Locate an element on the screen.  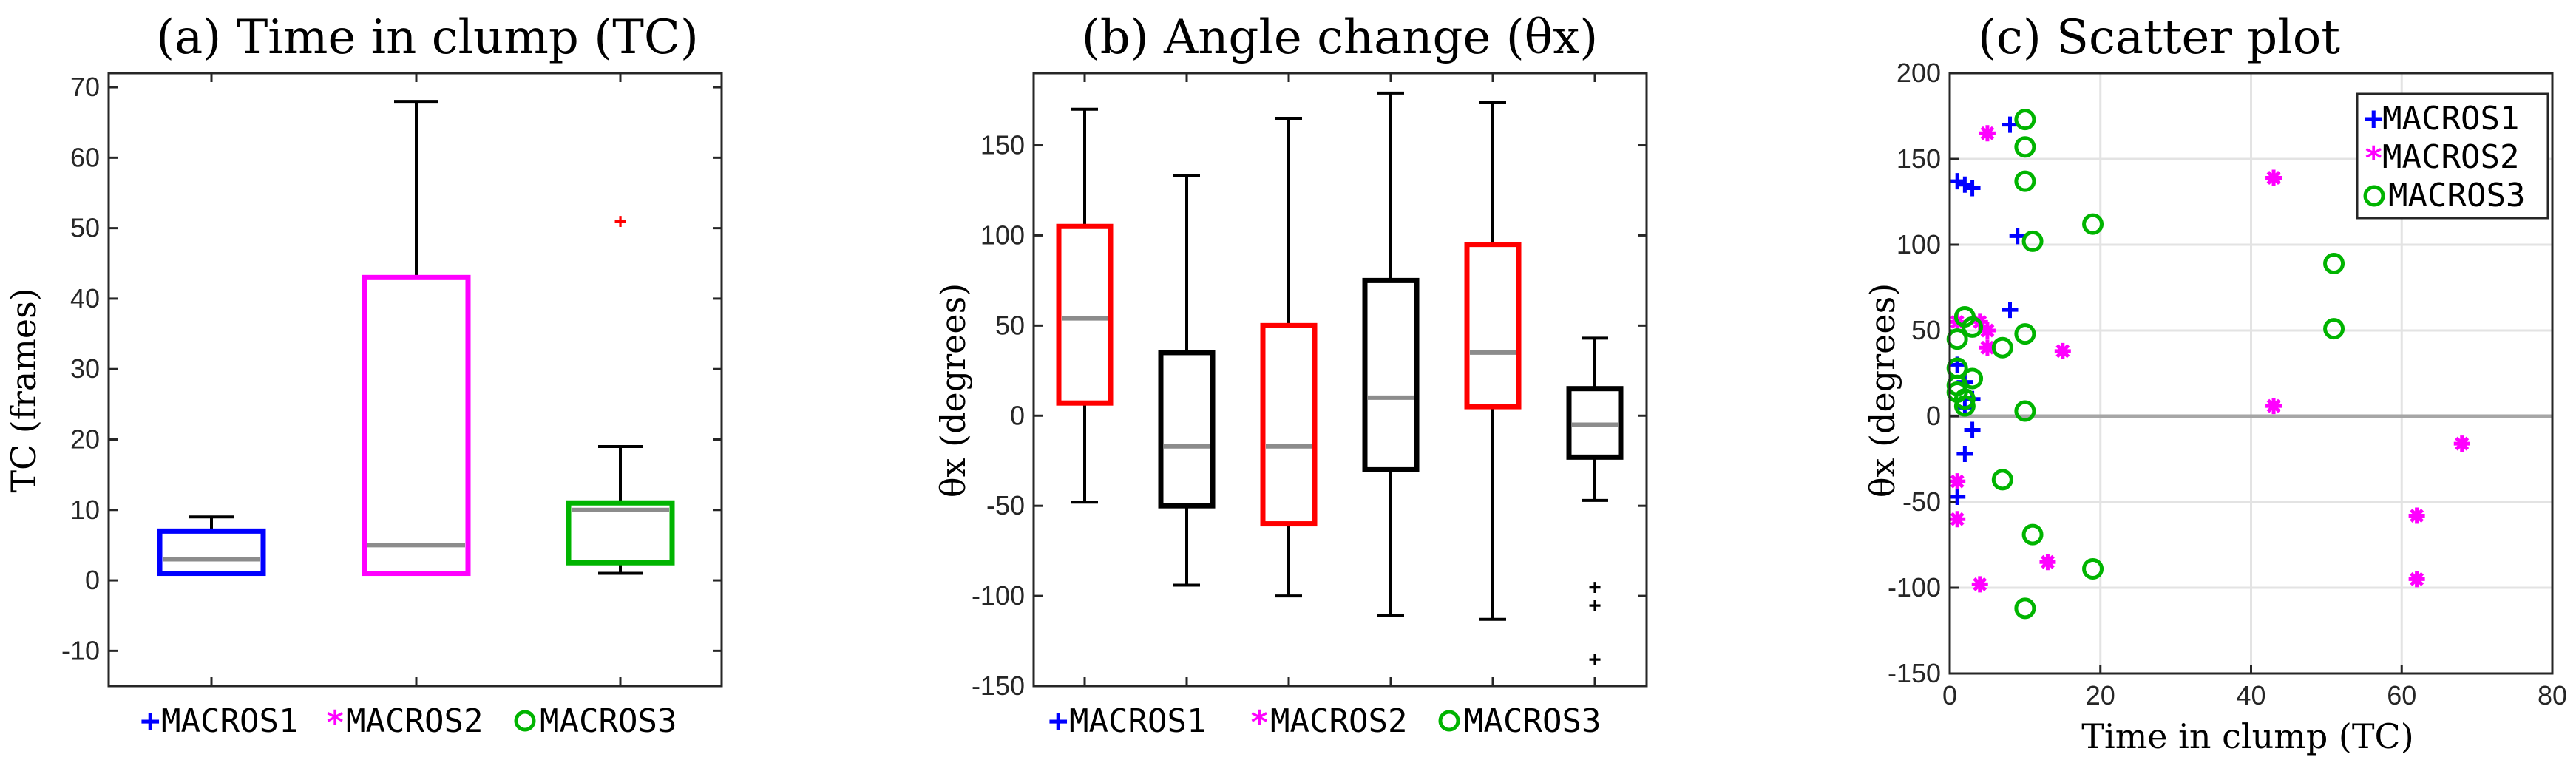
y-tick-label: -10 is located at coordinates (80, 650).